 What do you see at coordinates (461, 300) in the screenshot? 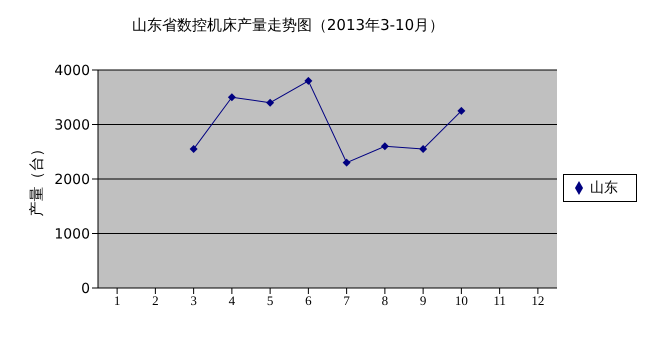
I see `x-tick-label: 10` at bounding box center [461, 300].